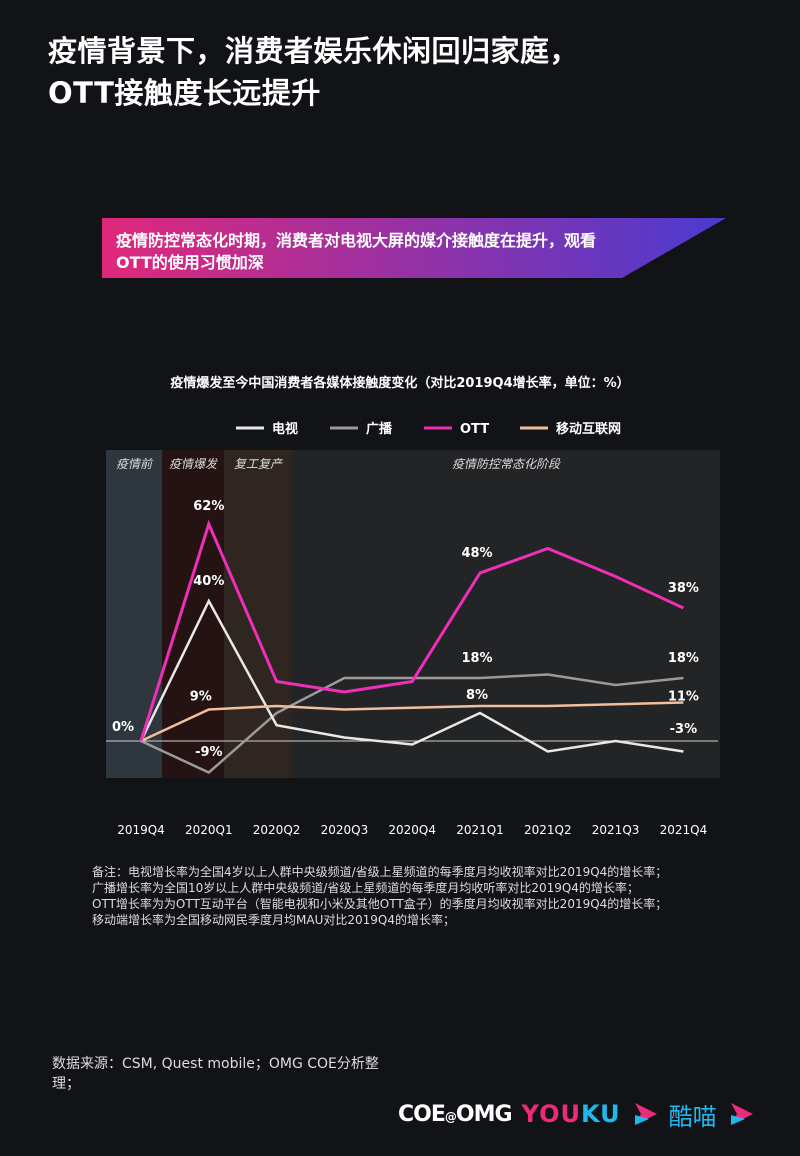 The height and width of the screenshot is (1156, 800). Describe the element at coordinates (208, 581) in the screenshot. I see `data-label-2: 40%` at that location.